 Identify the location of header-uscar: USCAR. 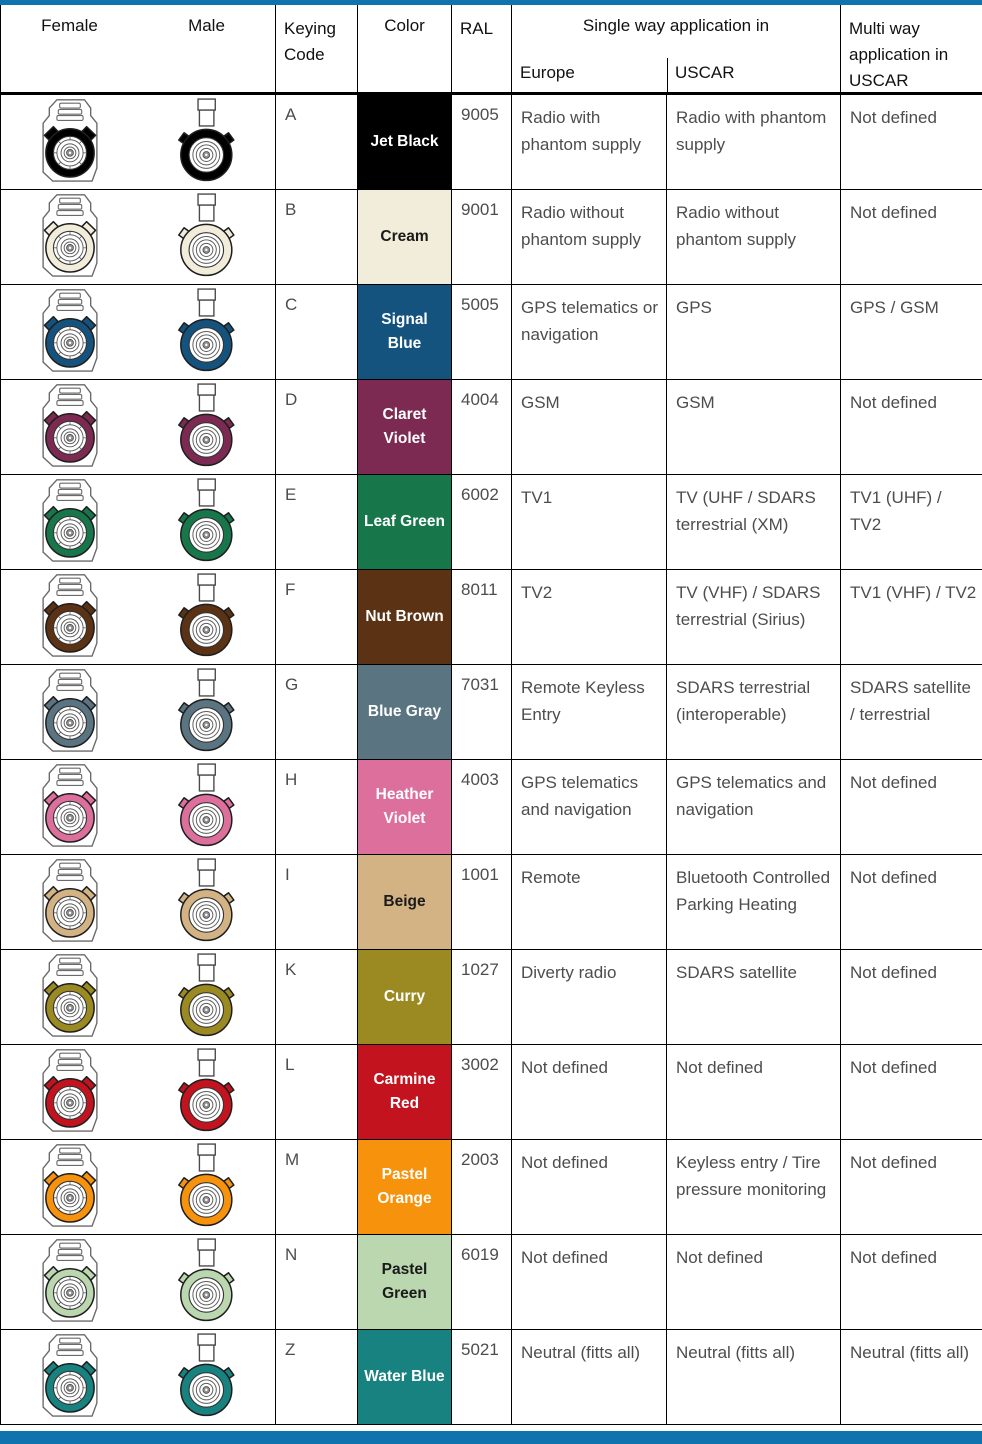
(705, 72).